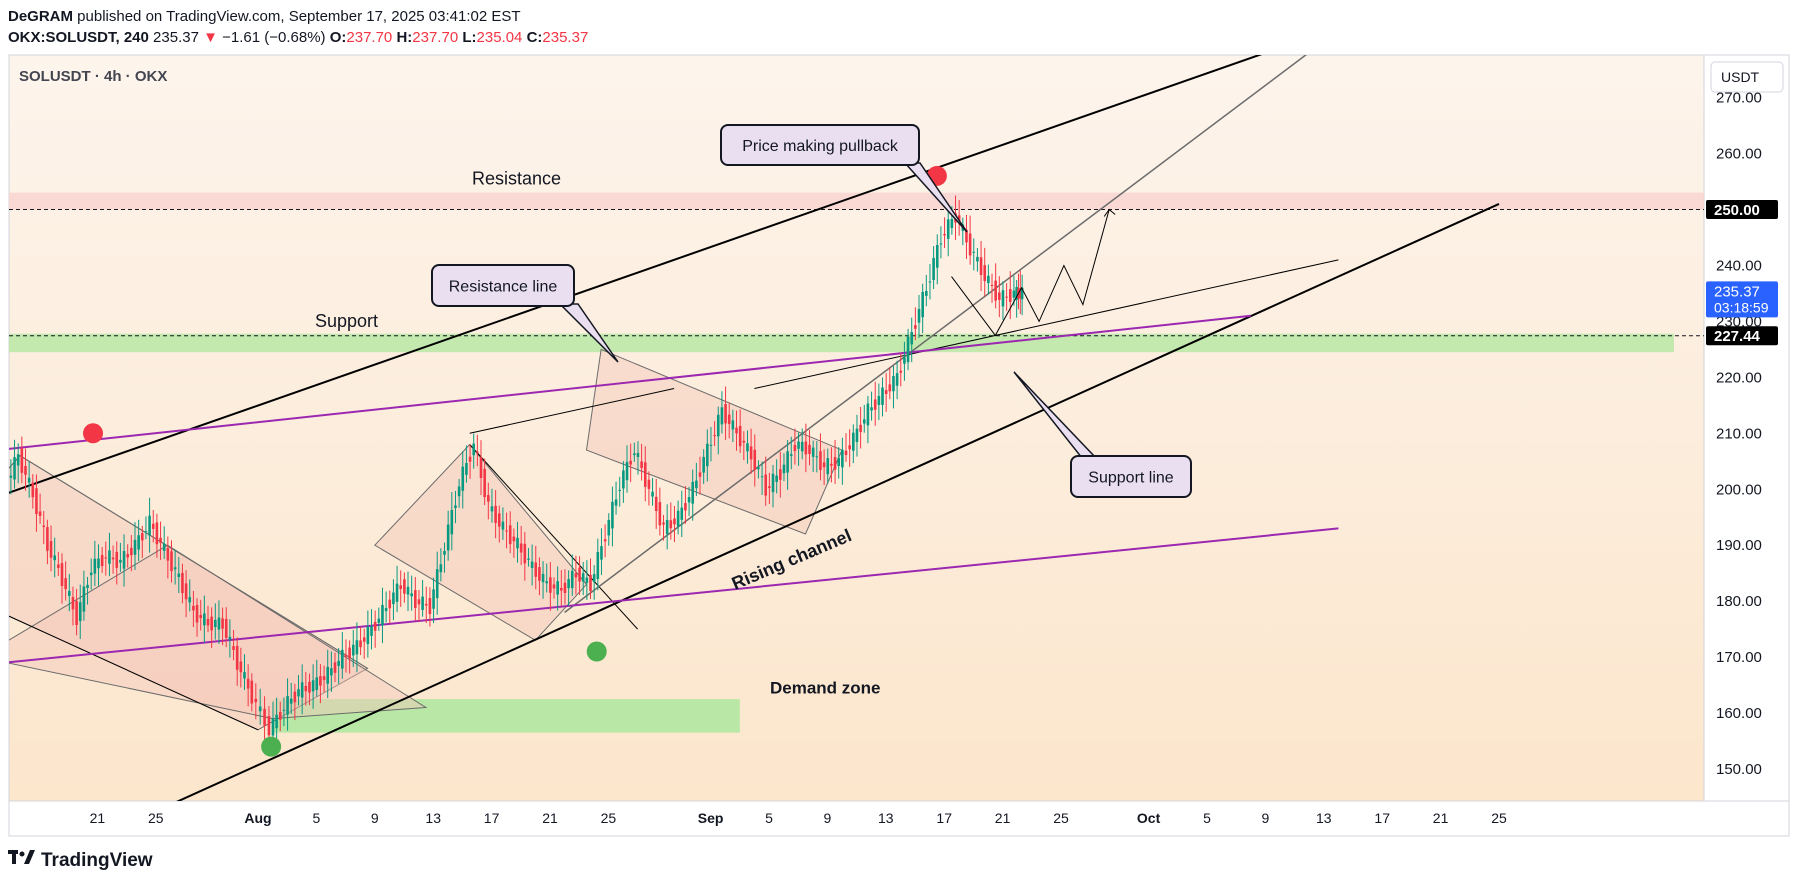 This screenshot has height=882, width=1796. What do you see at coordinates (1746, 428) in the screenshot?
I see `price-axis` at bounding box center [1746, 428].